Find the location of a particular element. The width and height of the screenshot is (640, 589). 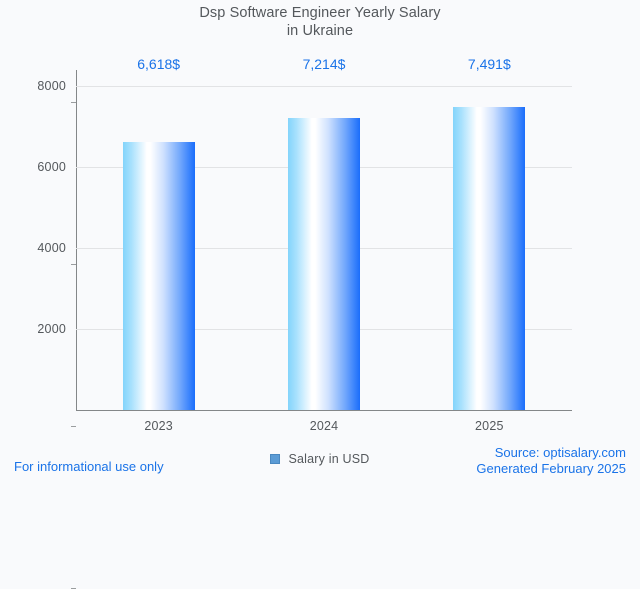

chart-title-line-2: in Ukraine is located at coordinates (320, 31).